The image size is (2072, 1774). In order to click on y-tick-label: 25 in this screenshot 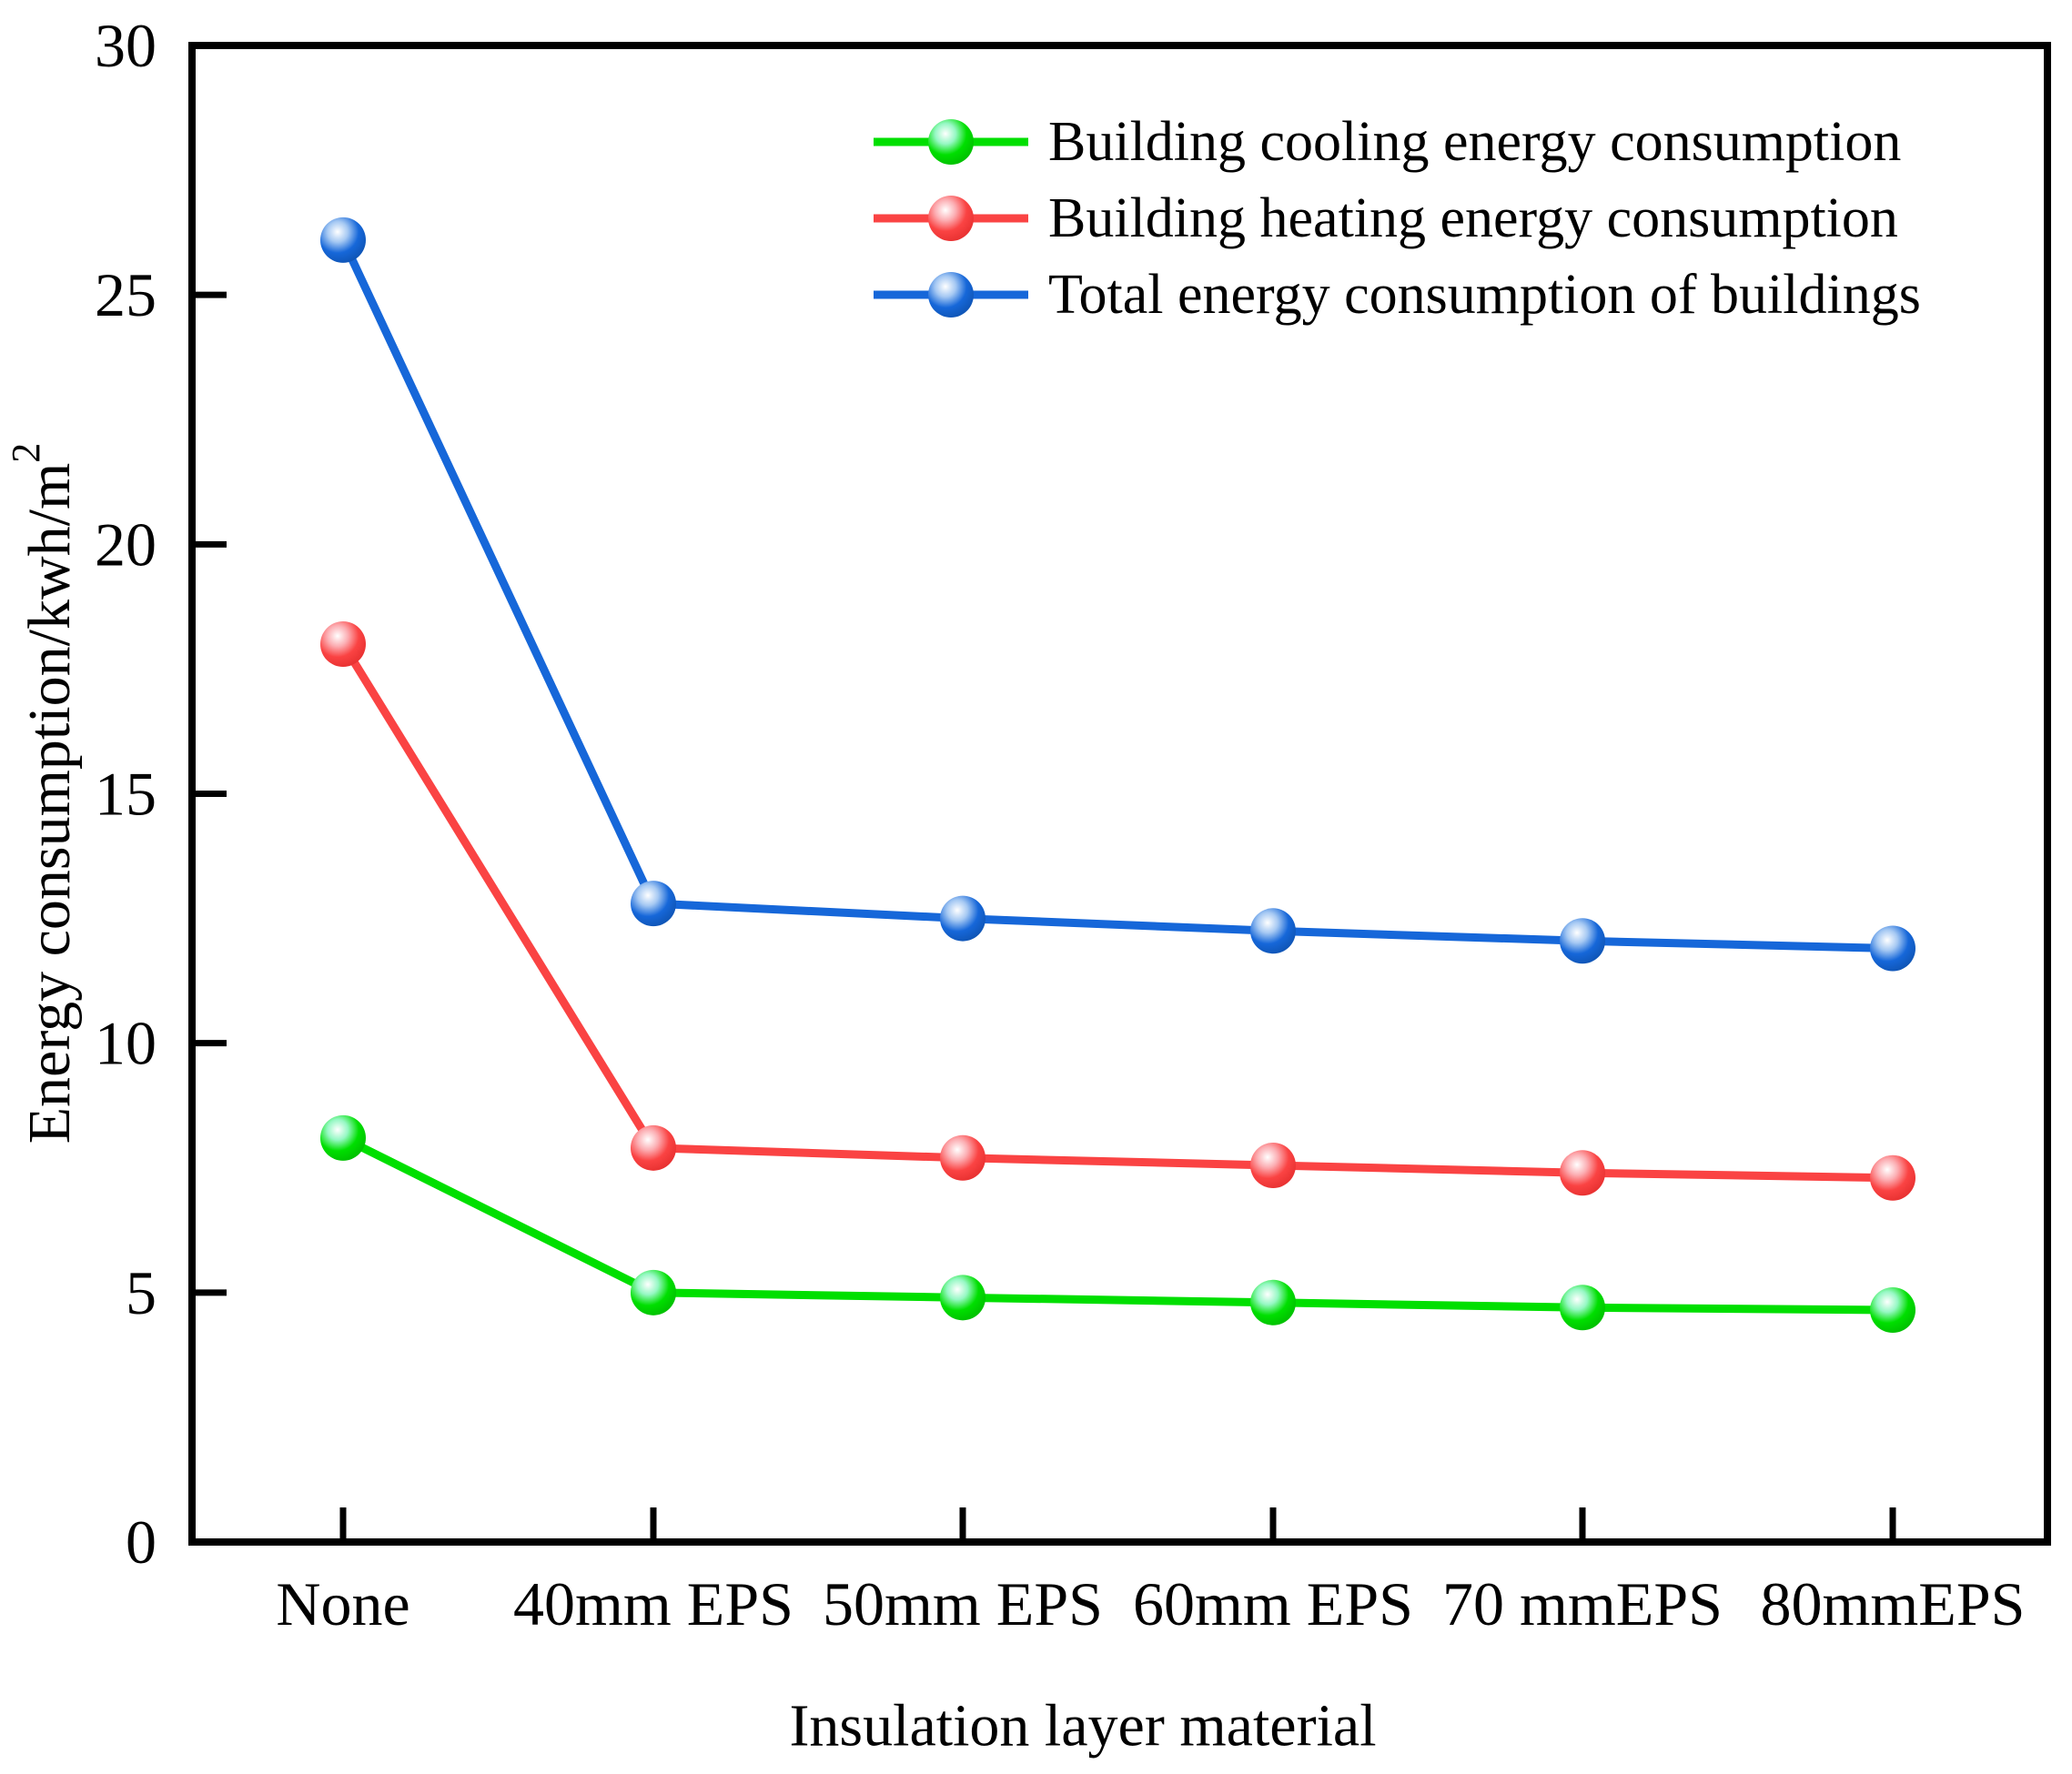, I will do `click(126, 294)`.